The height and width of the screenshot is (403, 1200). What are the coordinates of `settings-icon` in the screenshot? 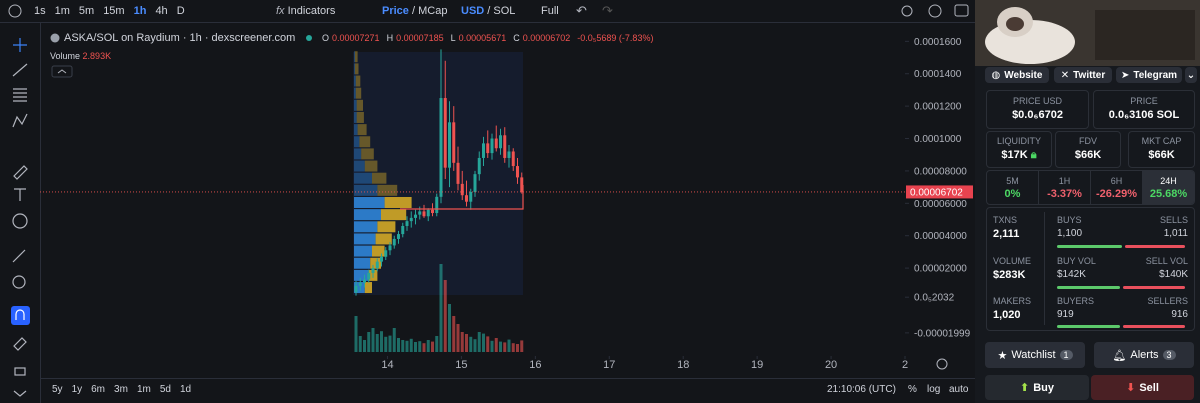 It's located at (942, 364).